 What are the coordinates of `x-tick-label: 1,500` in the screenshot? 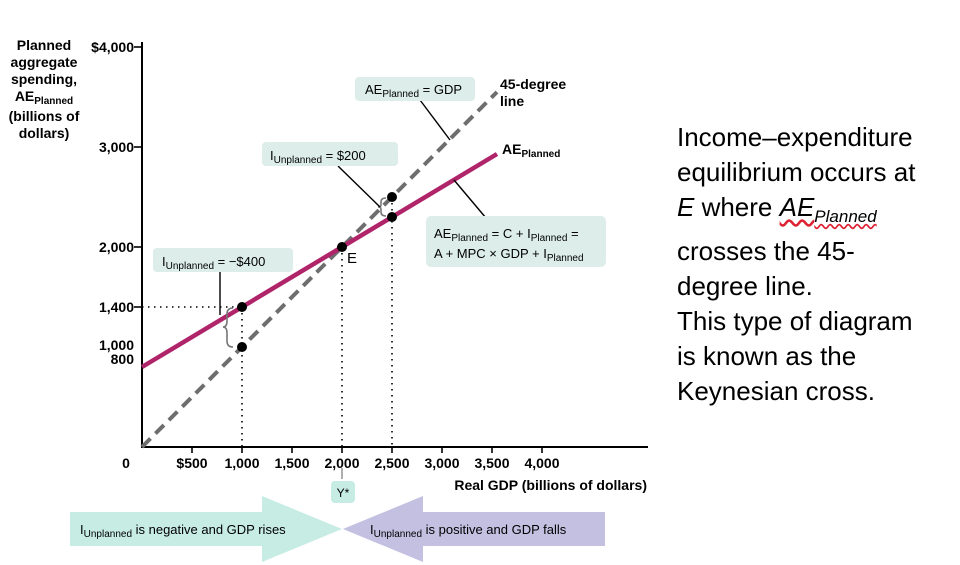 It's located at (291, 463).